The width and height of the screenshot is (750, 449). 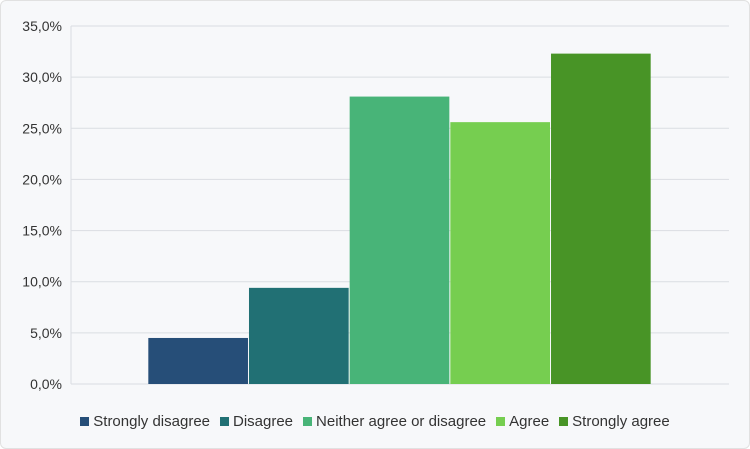 What do you see at coordinates (529, 421) in the screenshot?
I see `legend-label: Agree` at bounding box center [529, 421].